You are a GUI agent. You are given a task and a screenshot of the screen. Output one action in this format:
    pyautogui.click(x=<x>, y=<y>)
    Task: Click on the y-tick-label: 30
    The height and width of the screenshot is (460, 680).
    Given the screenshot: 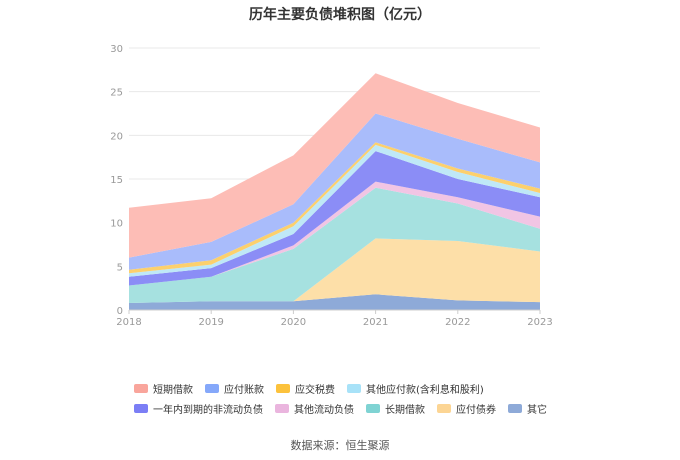 What is the action you would take?
    pyautogui.click(x=116, y=49)
    